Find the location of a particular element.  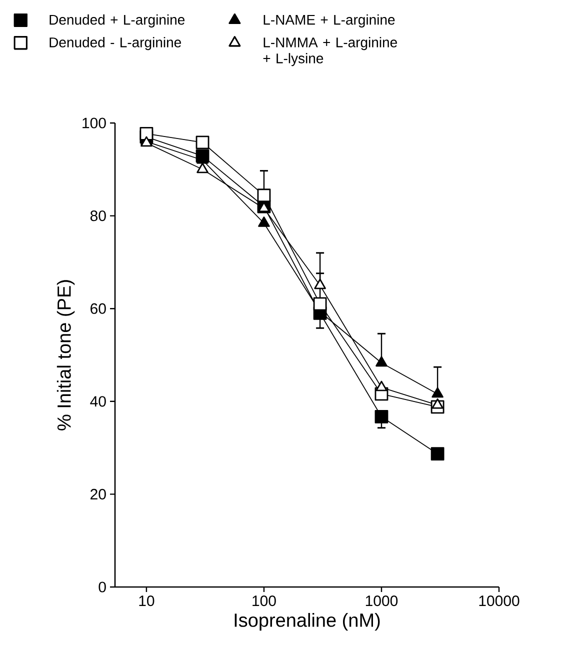

y-tick-label: 80 is located at coordinates (98, 216).